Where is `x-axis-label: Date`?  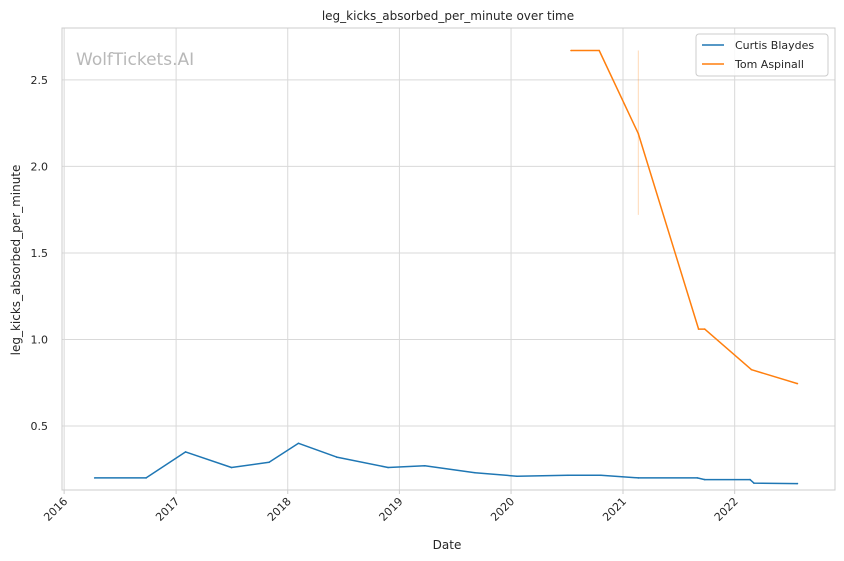
x-axis-label: Date is located at coordinates (447, 545).